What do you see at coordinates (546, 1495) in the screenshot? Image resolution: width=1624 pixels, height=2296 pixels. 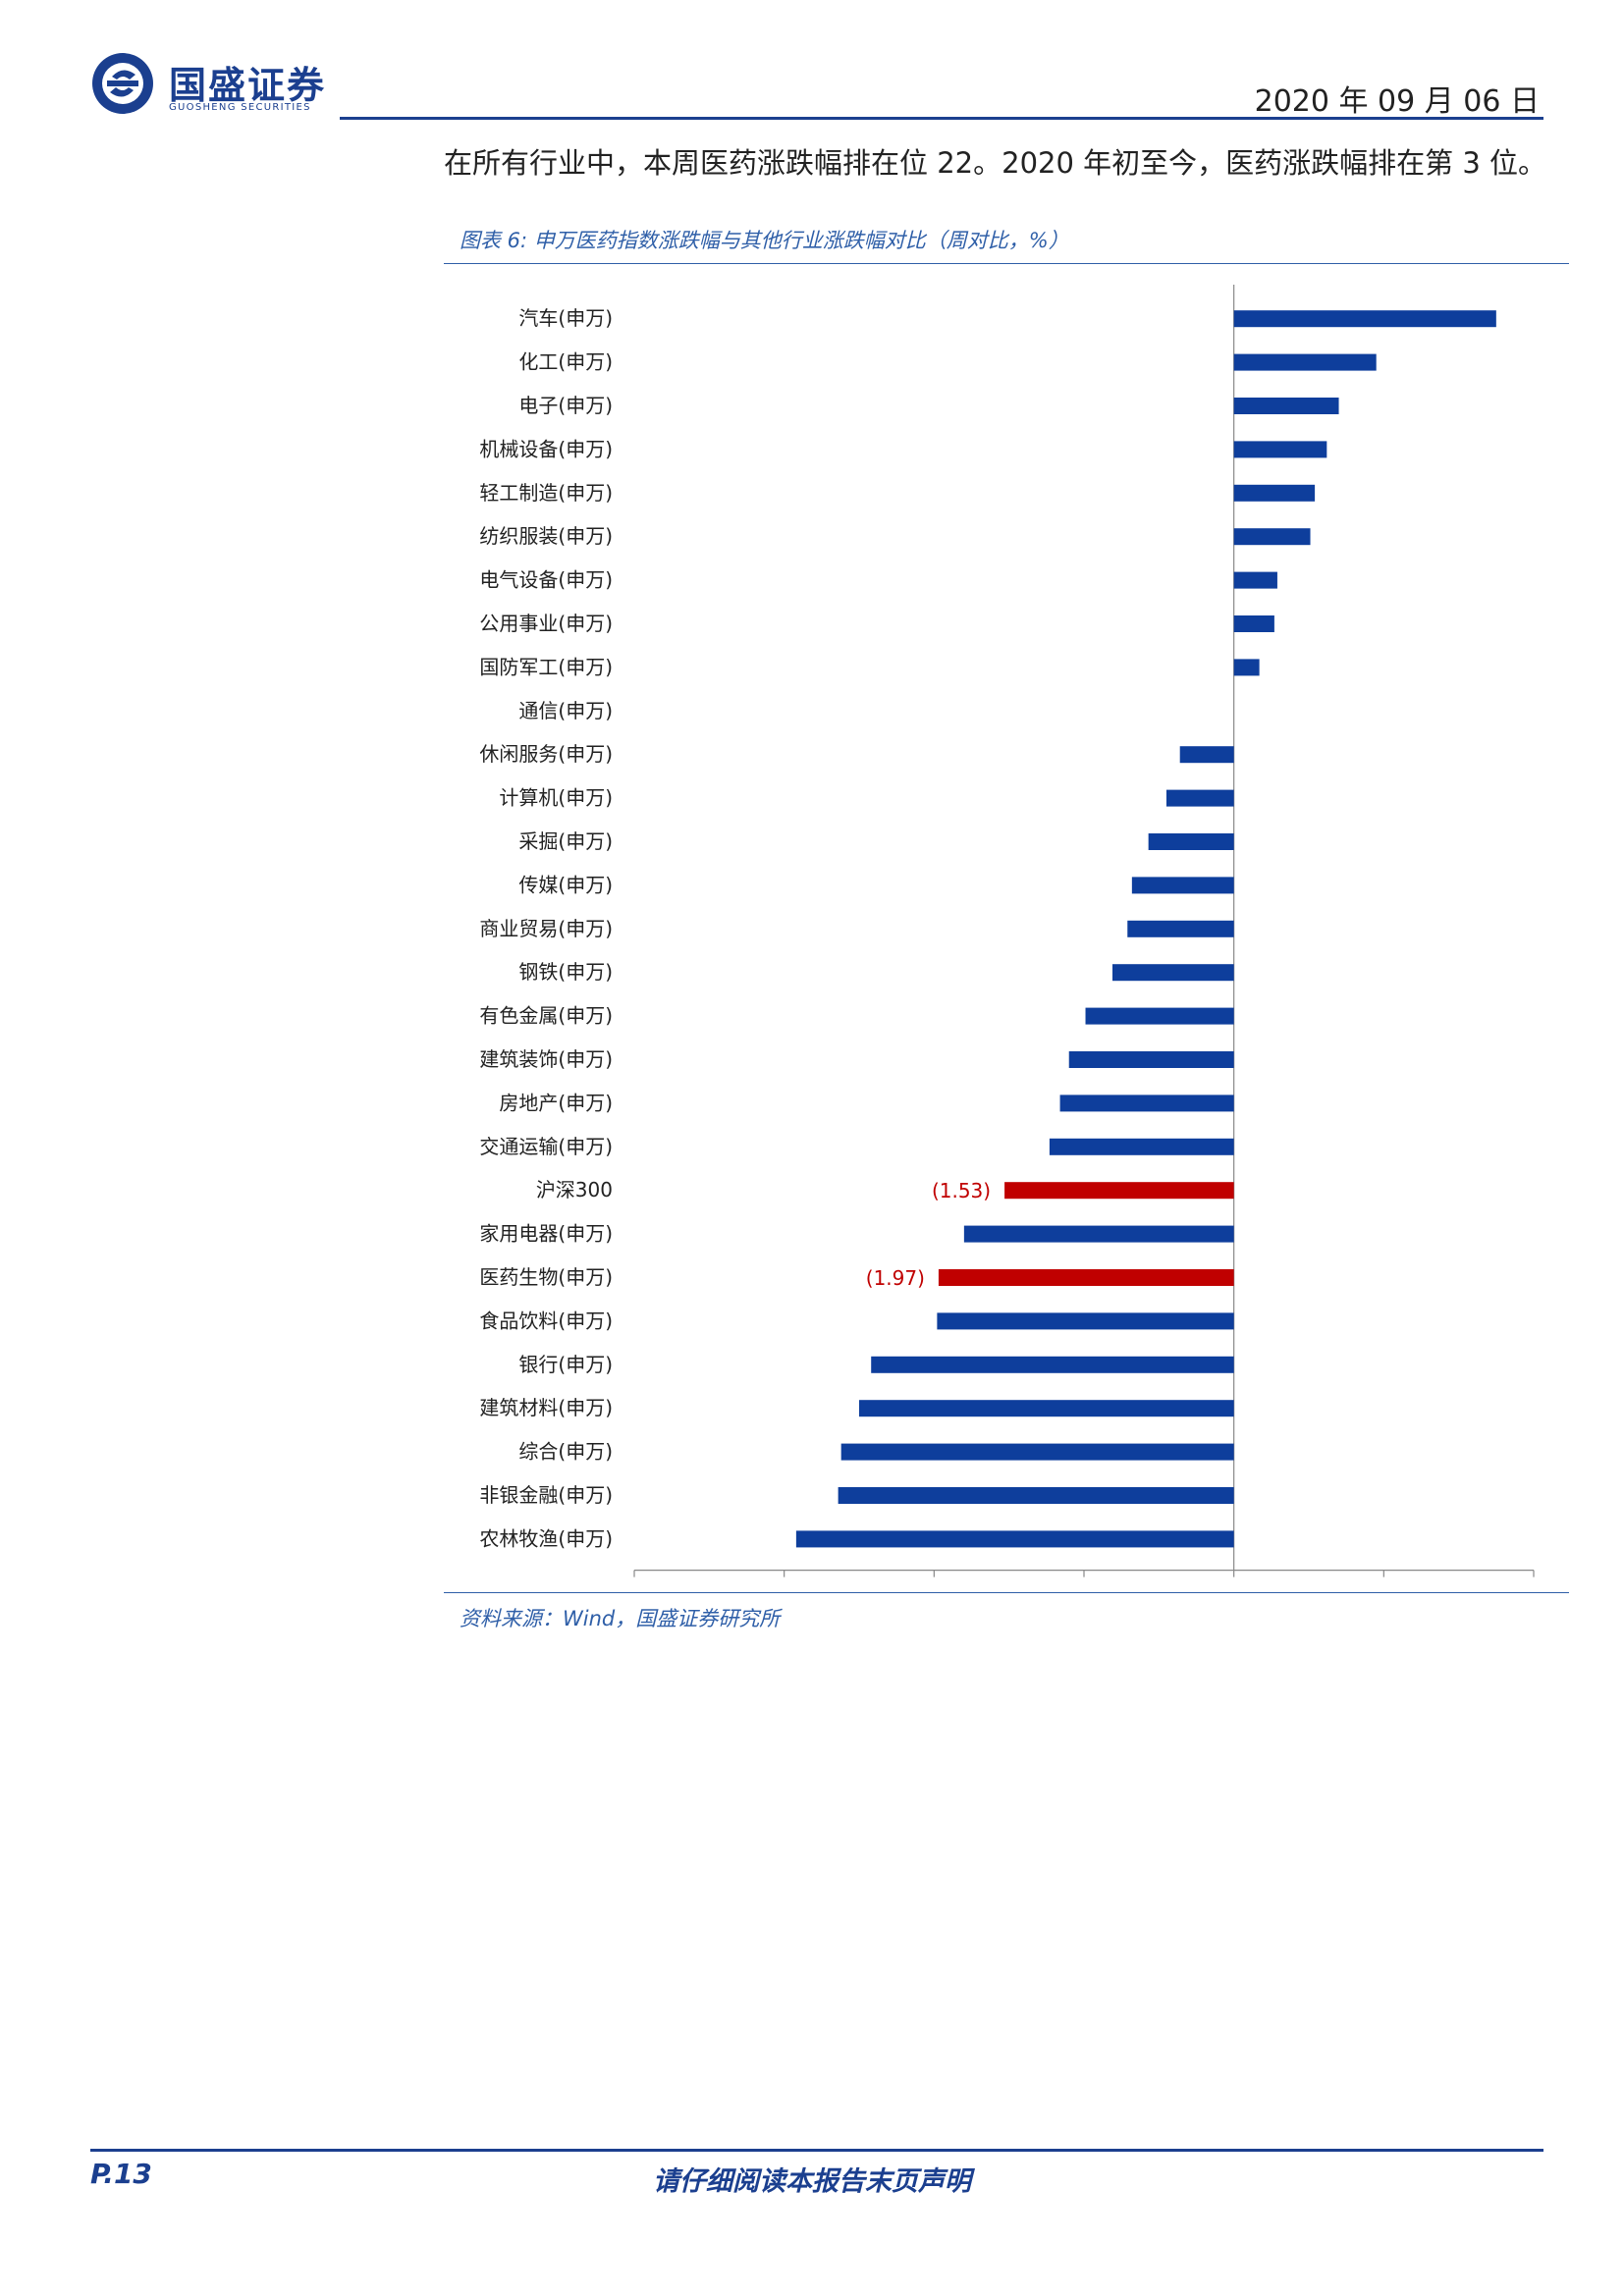 I see `category-label: 非银金融(申万)` at bounding box center [546, 1495].